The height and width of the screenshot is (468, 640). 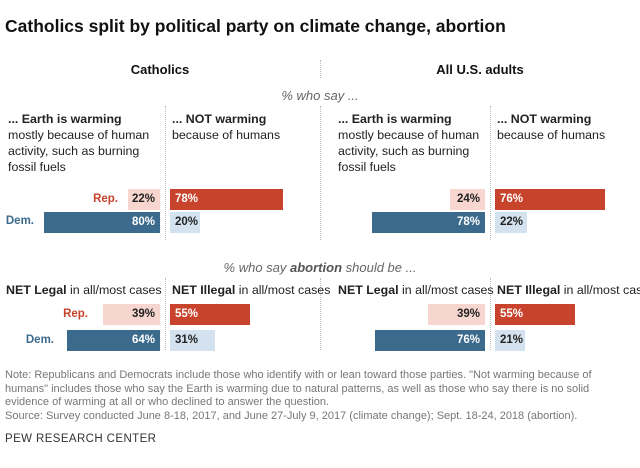 I want to click on panel-title-all-adults: All U.S. adults, so click(x=480, y=69).